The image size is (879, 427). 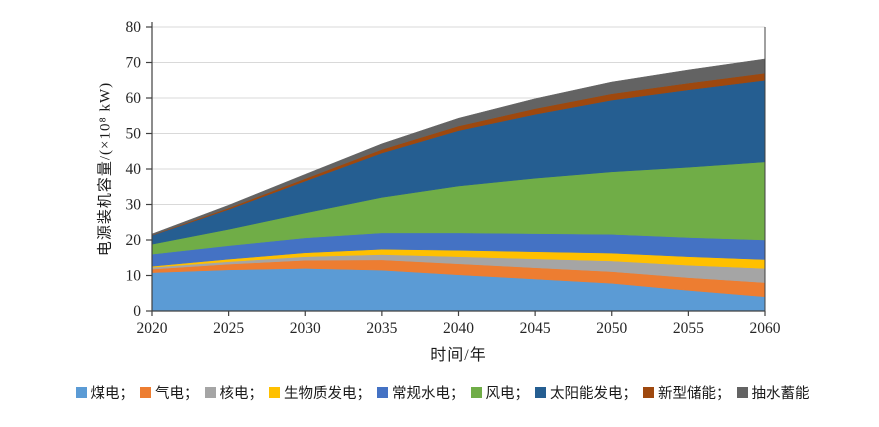 I want to click on x-tick-label: 2030, so click(x=305, y=328).